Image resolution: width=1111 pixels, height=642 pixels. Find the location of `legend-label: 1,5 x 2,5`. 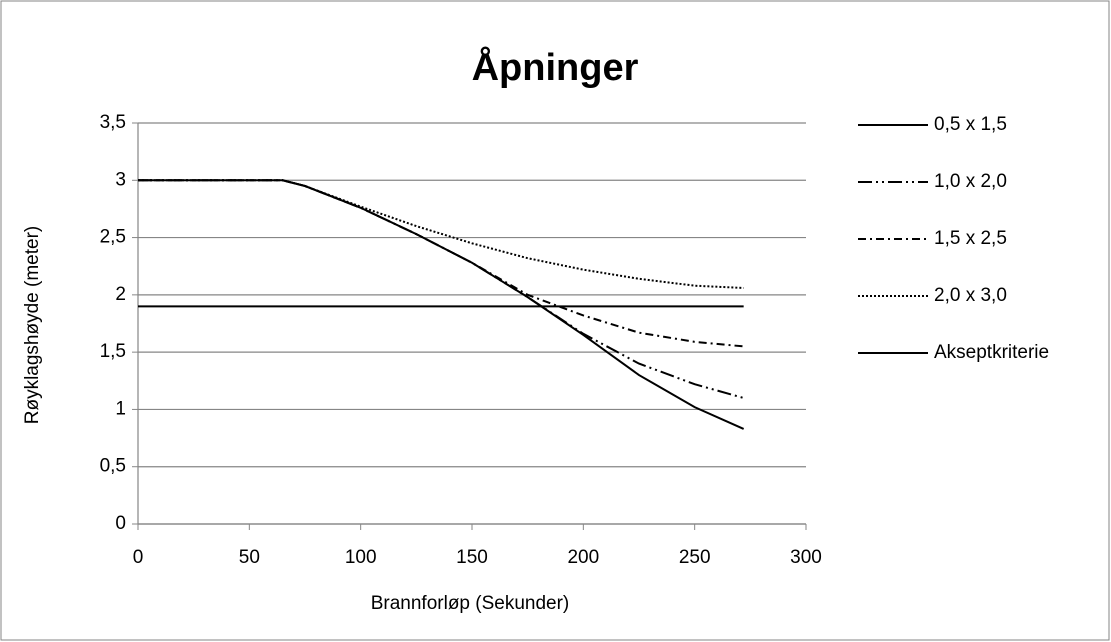

legend-label: 1,5 x 2,5 is located at coordinates (970, 238).